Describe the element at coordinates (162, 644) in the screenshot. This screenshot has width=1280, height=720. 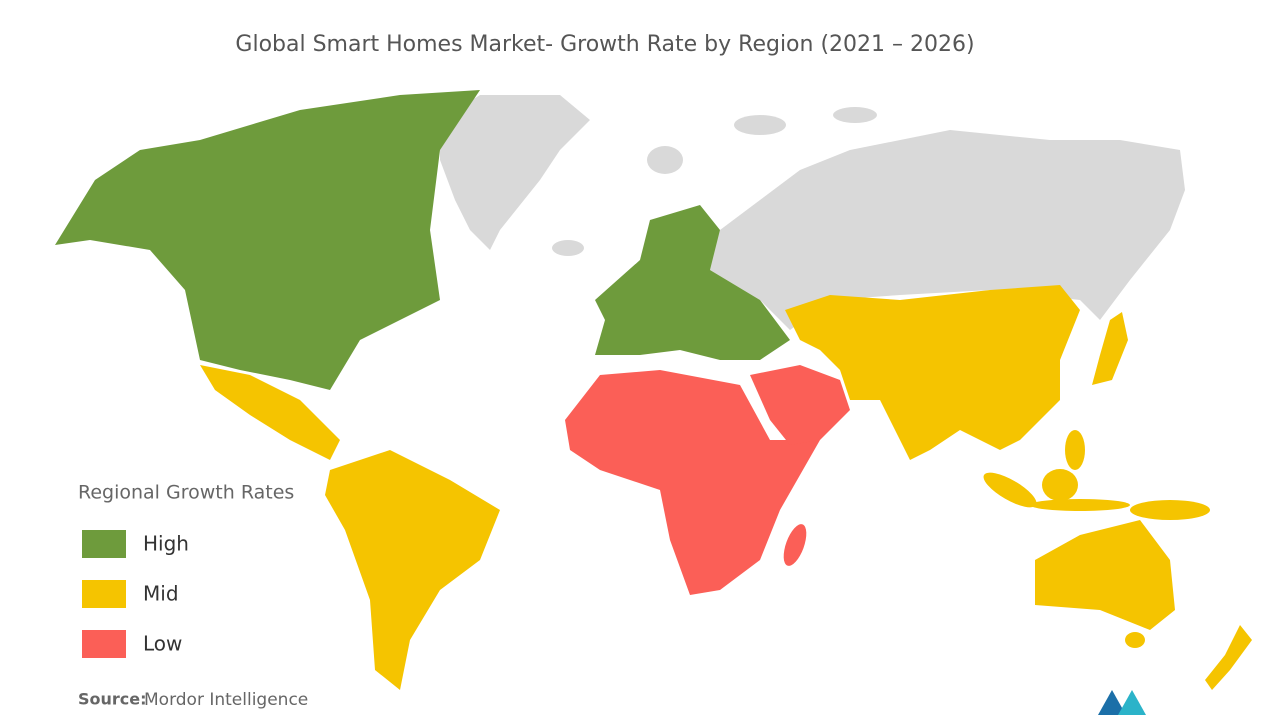
I see `legend-label: Low` at that location.